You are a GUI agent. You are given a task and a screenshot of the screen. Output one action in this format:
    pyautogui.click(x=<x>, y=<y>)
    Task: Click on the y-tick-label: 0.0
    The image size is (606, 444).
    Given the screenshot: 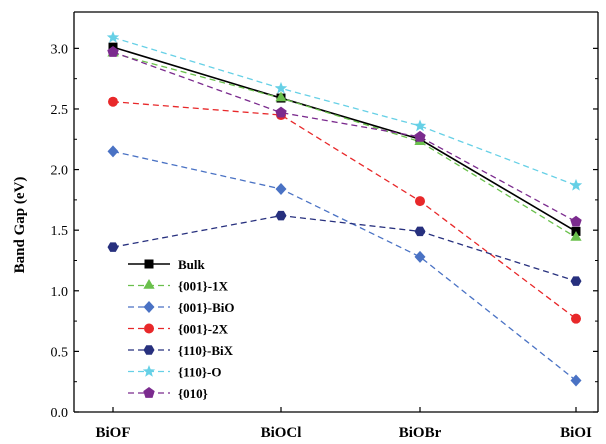 What is the action you would take?
    pyautogui.click(x=60, y=413)
    